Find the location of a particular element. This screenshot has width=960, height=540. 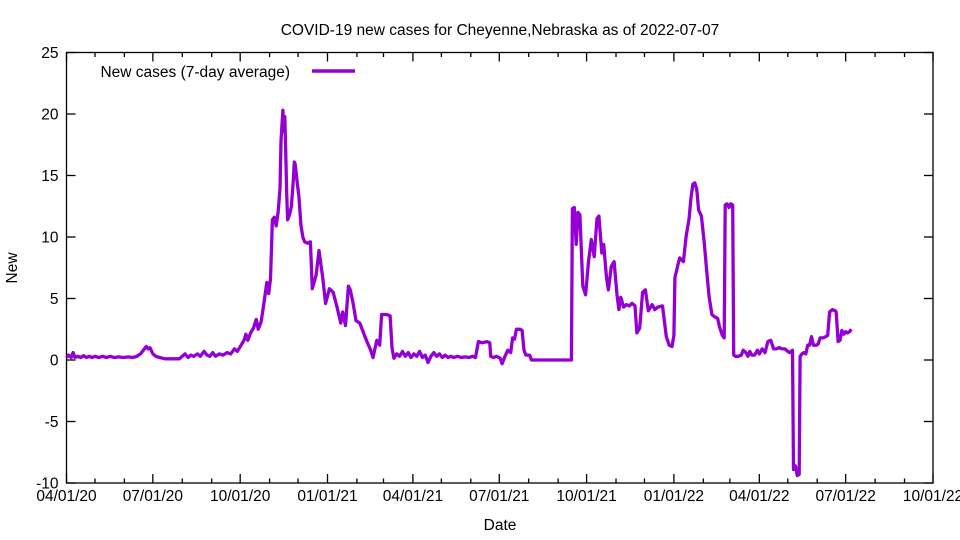

y-tick-label: 25 is located at coordinates (49, 53).